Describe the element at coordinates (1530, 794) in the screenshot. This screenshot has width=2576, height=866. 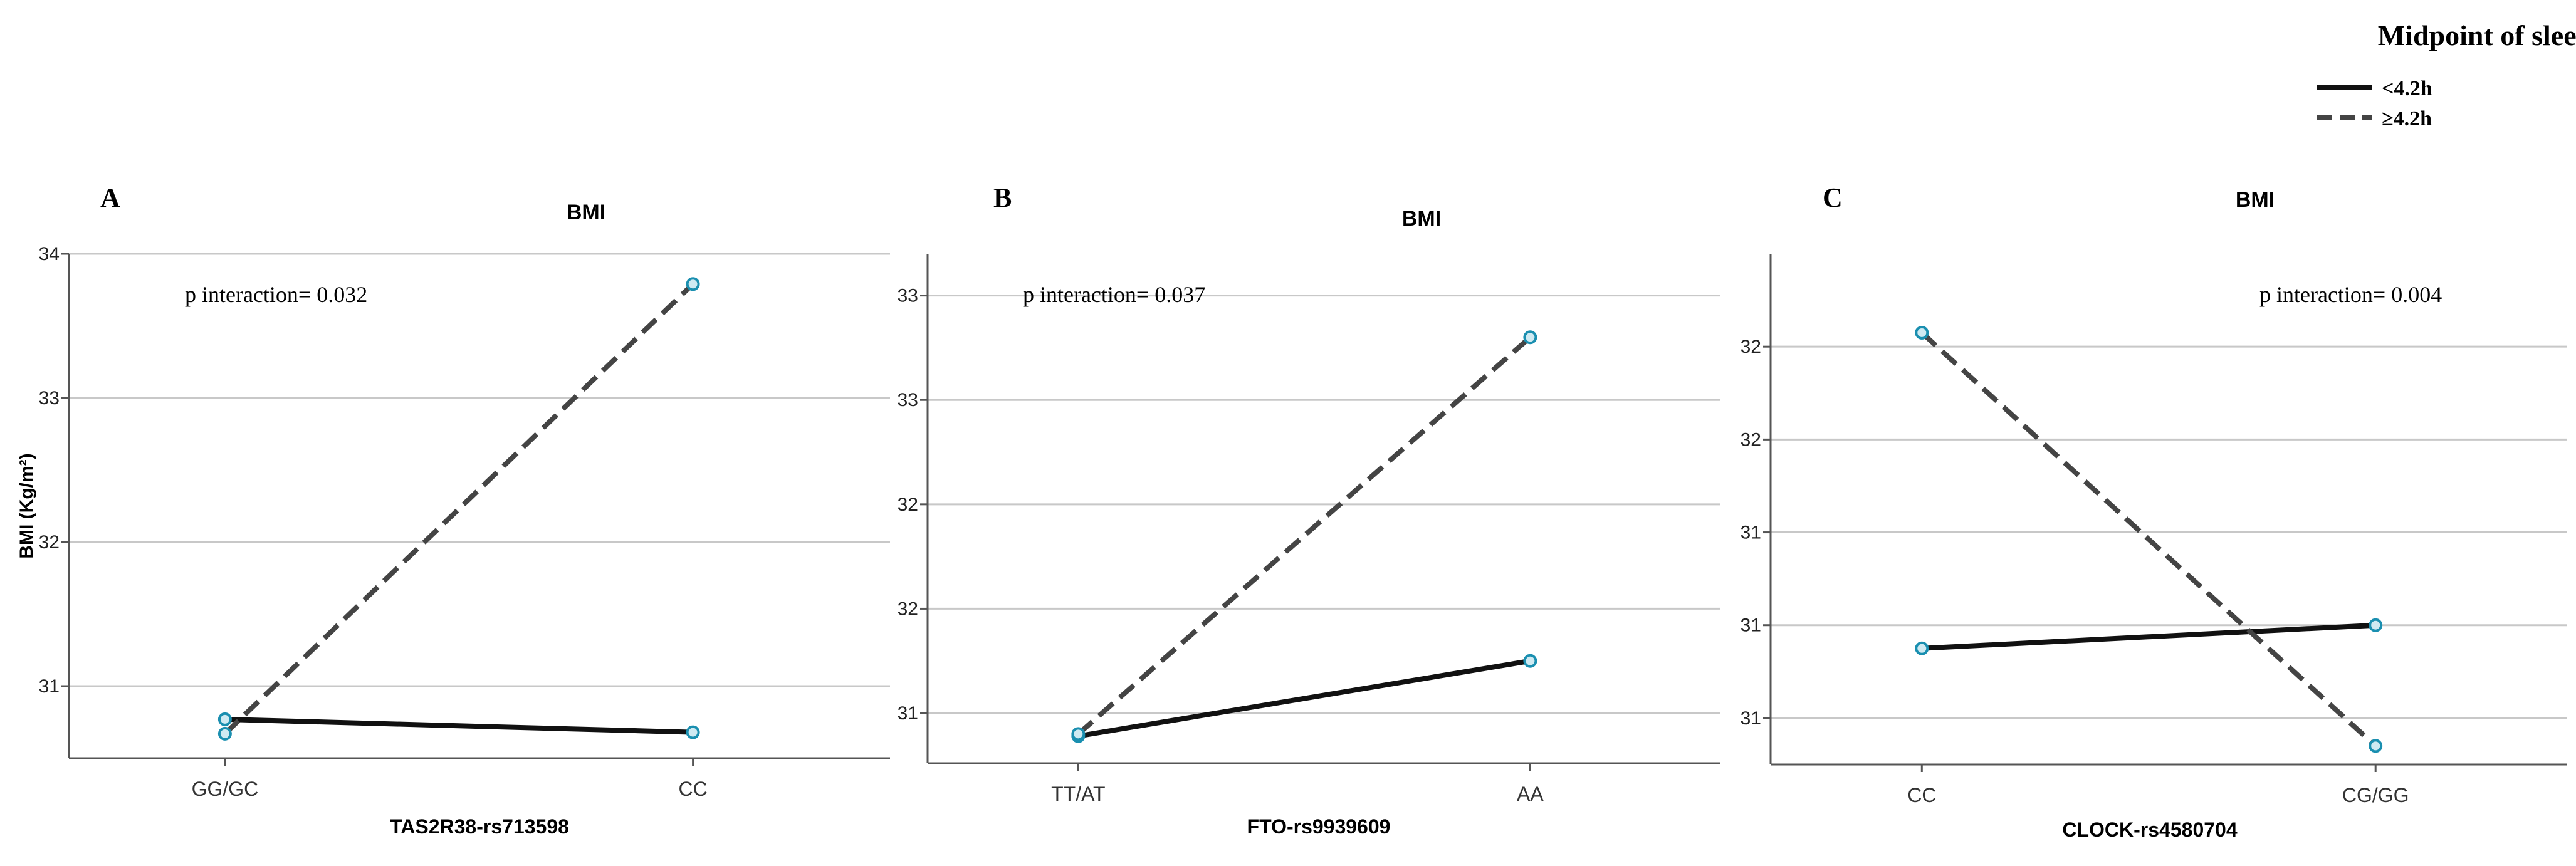
I see `x-tick-label: AA` at that location.